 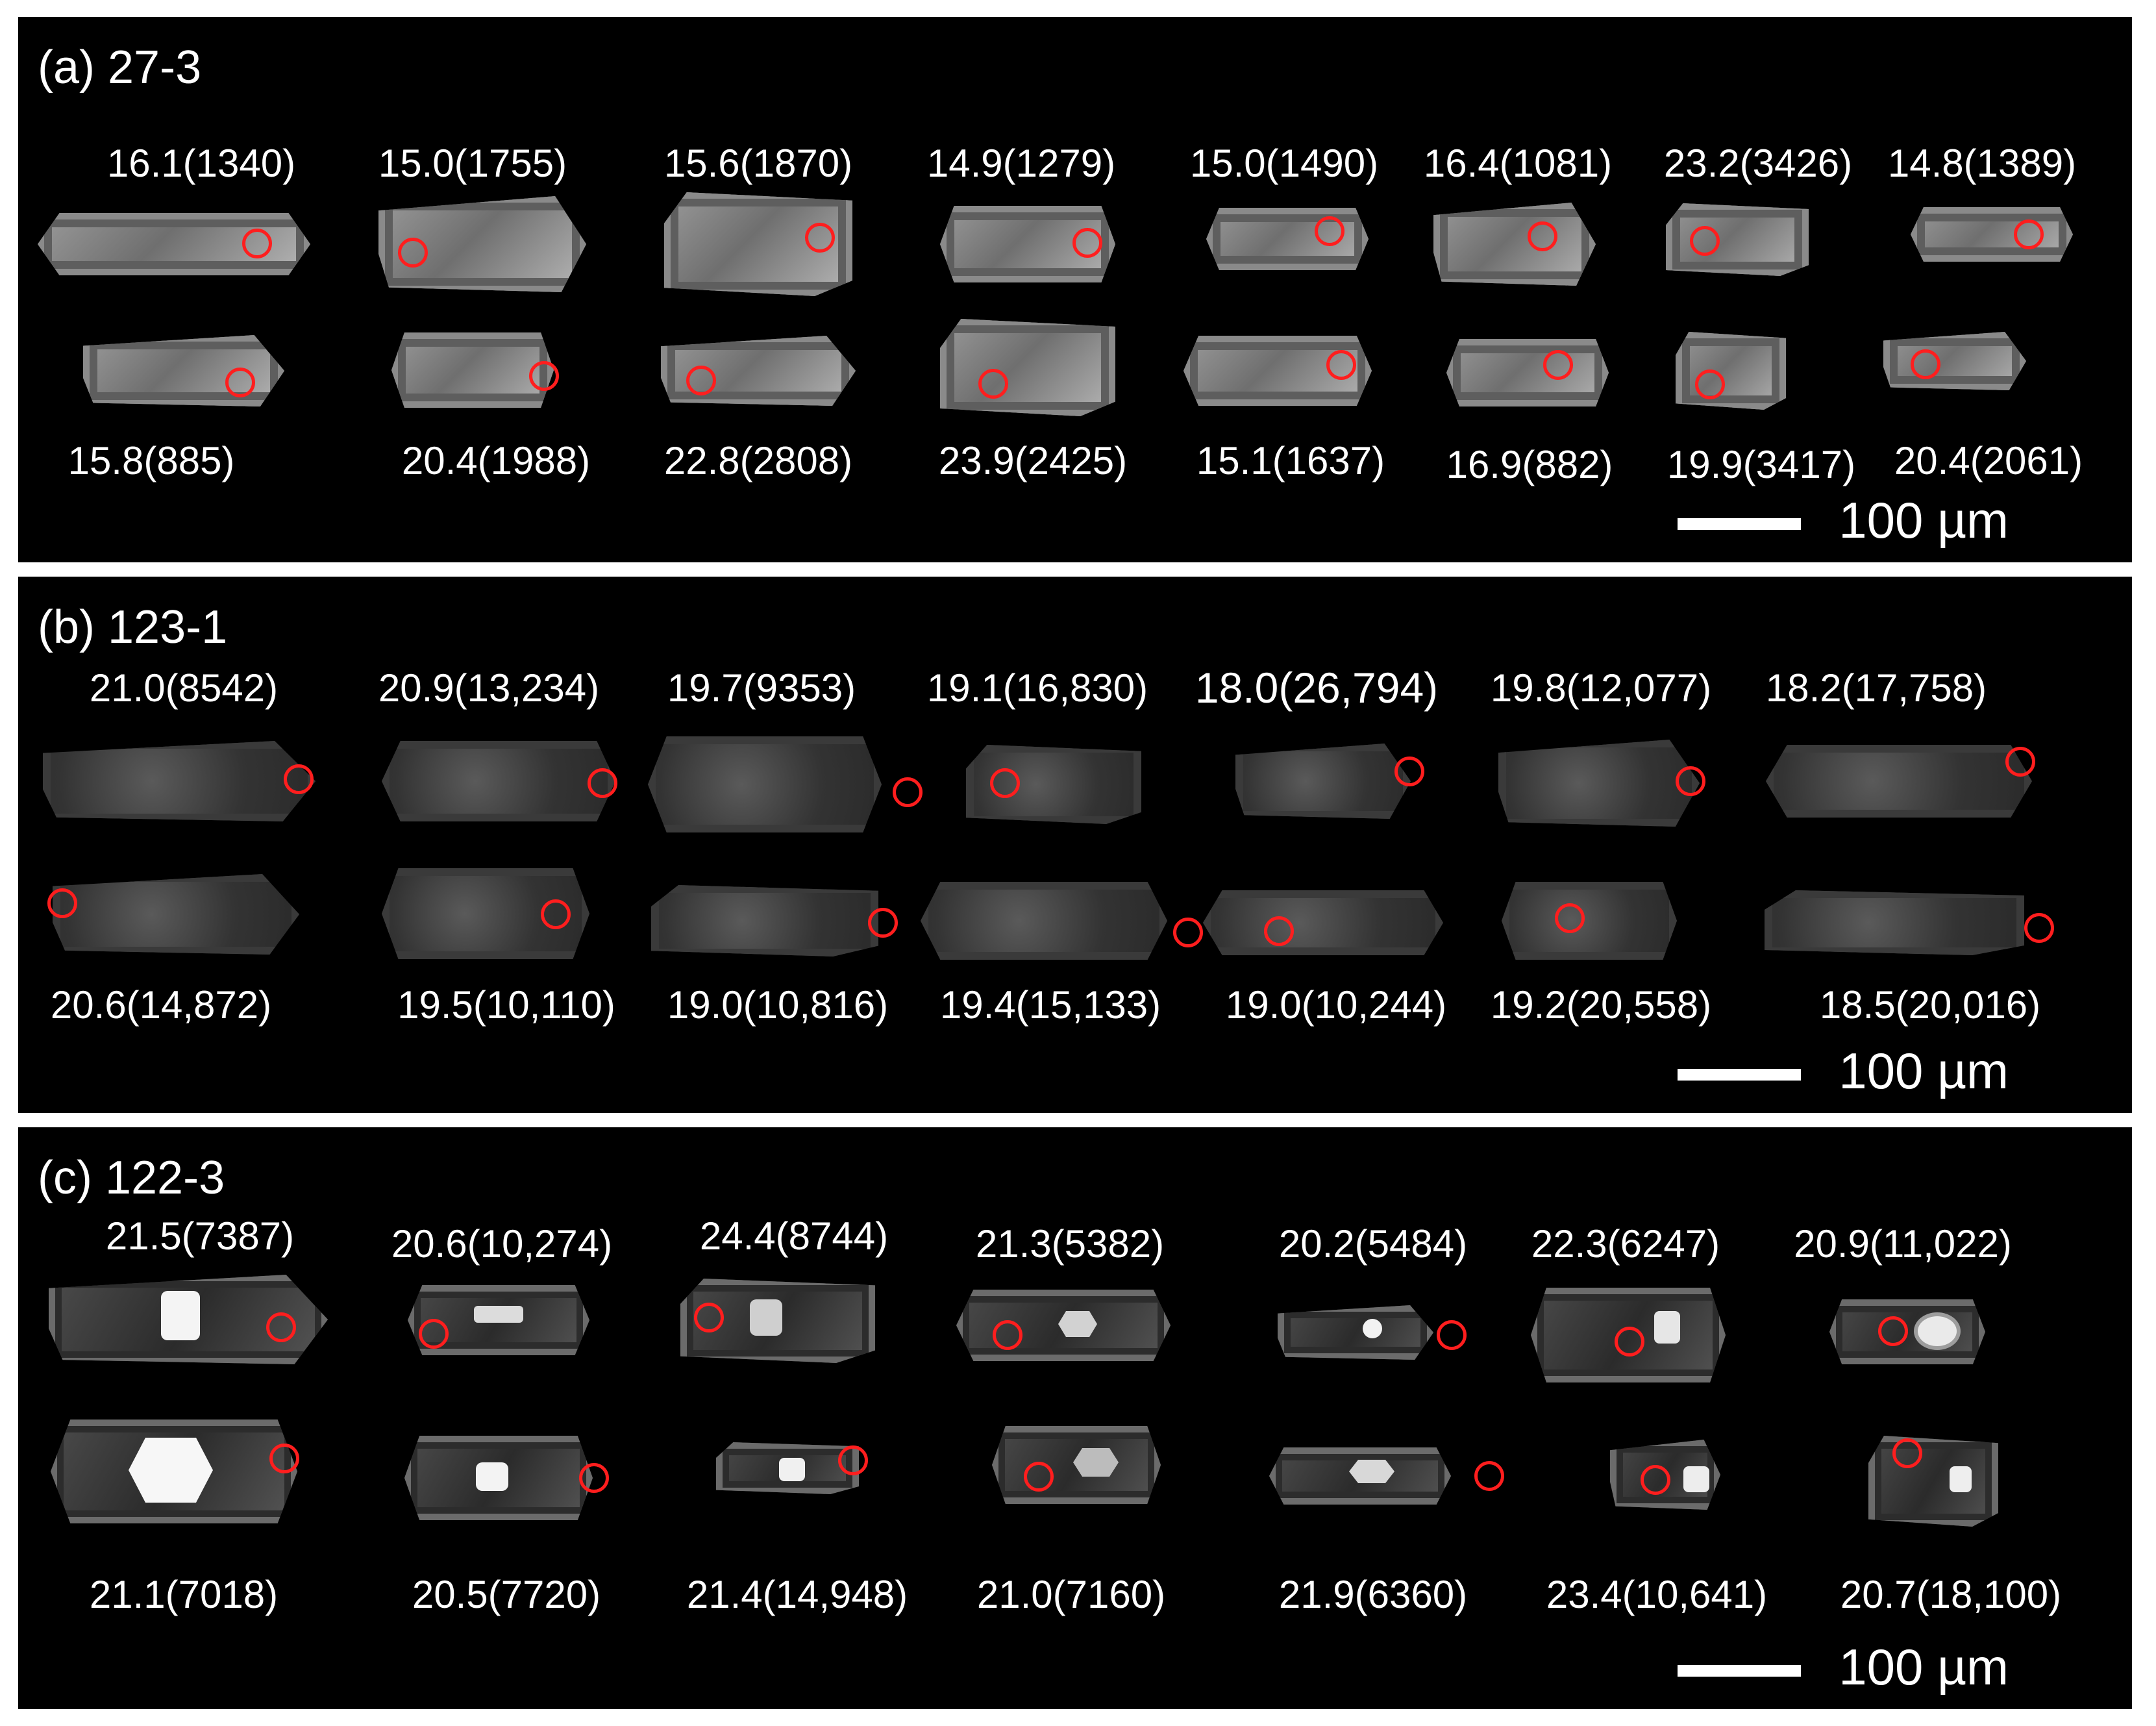 What do you see at coordinates (1070, 1244) in the screenshot?
I see `grain-label: 21.3(5382)` at bounding box center [1070, 1244].